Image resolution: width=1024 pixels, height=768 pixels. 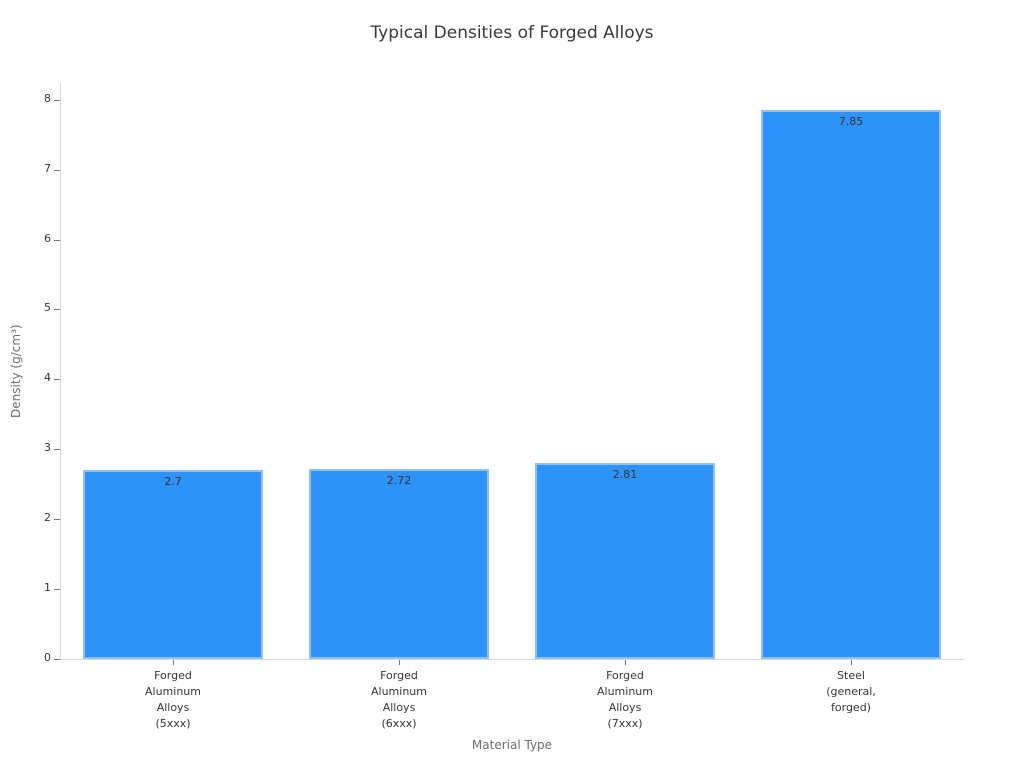 What do you see at coordinates (851, 122) in the screenshot?
I see `bar-value-label: 7.85` at bounding box center [851, 122].